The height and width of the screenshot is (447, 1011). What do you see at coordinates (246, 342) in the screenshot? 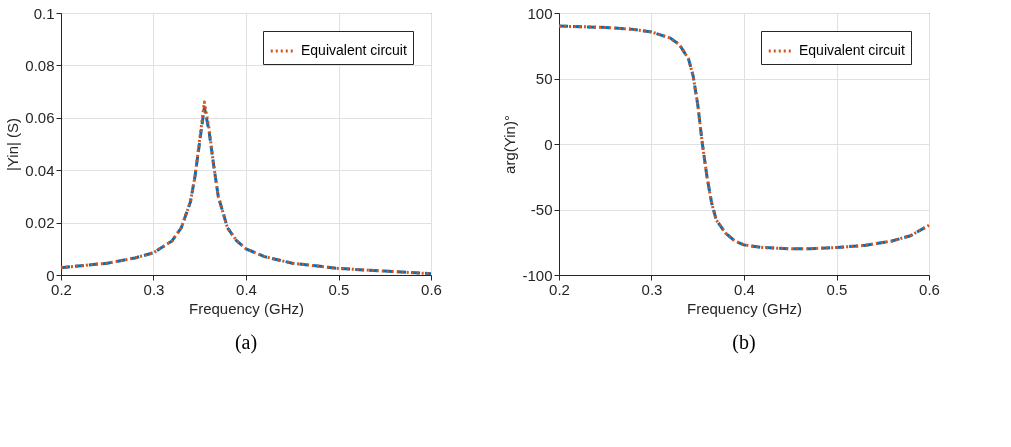
I see `text: (a)` at bounding box center [246, 342].